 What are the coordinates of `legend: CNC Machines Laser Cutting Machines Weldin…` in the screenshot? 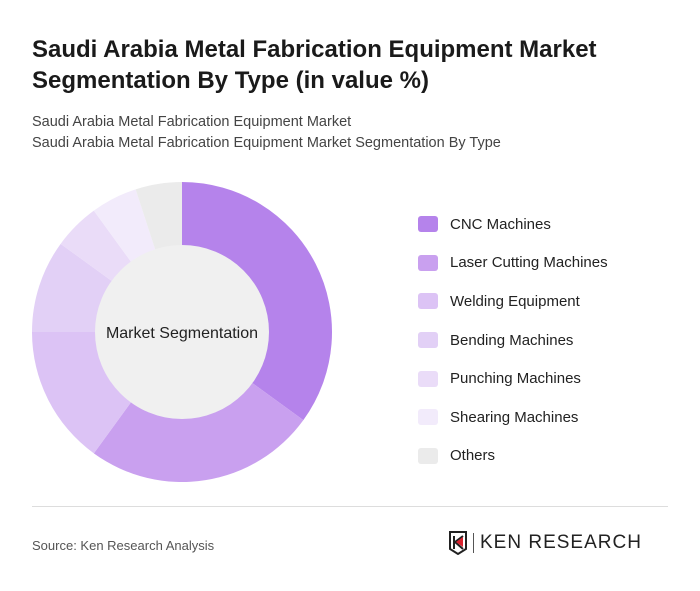 It's located at (513, 340).